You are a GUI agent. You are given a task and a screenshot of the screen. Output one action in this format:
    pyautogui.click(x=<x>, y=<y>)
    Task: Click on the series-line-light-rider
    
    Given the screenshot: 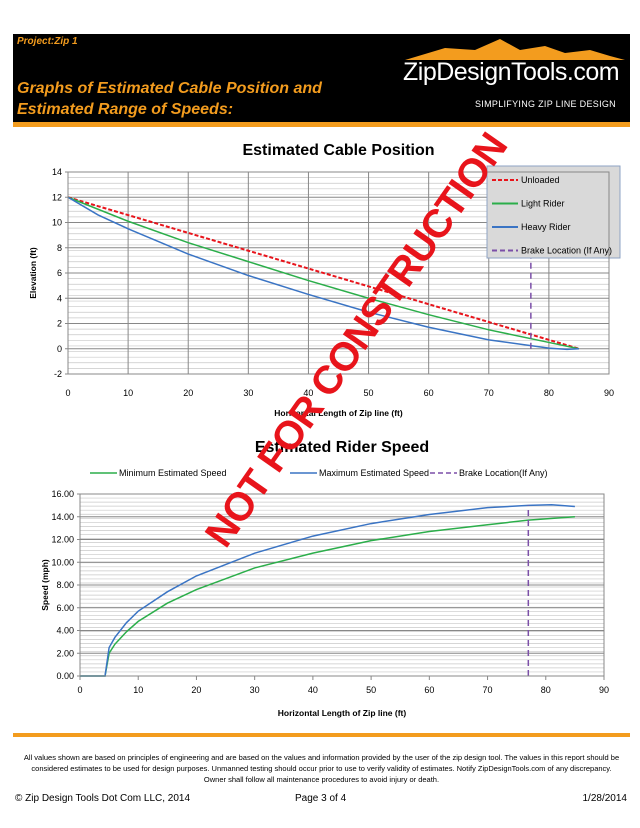 What is the action you would take?
    pyautogui.click(x=323, y=273)
    